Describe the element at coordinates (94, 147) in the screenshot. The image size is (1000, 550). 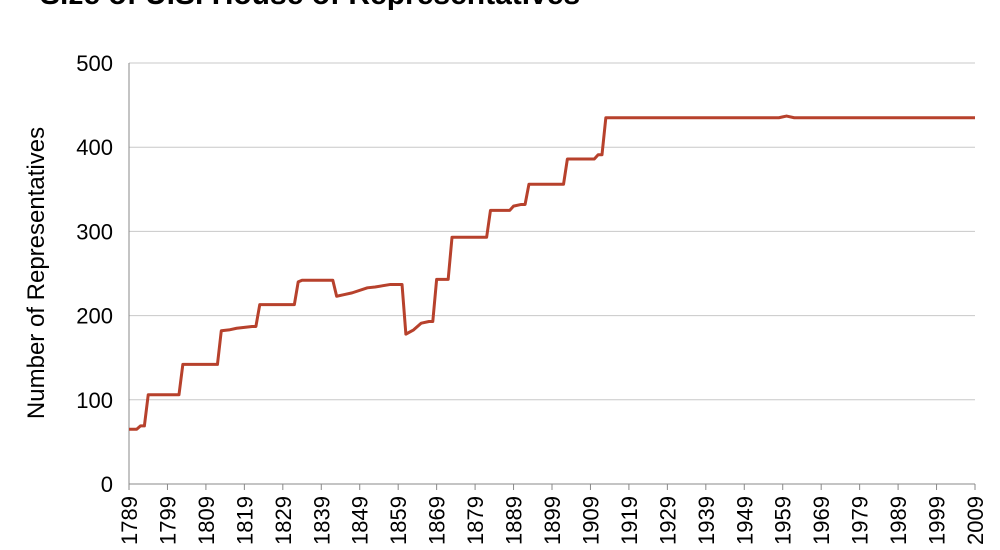
I see `y-tick-label: 400` at that location.